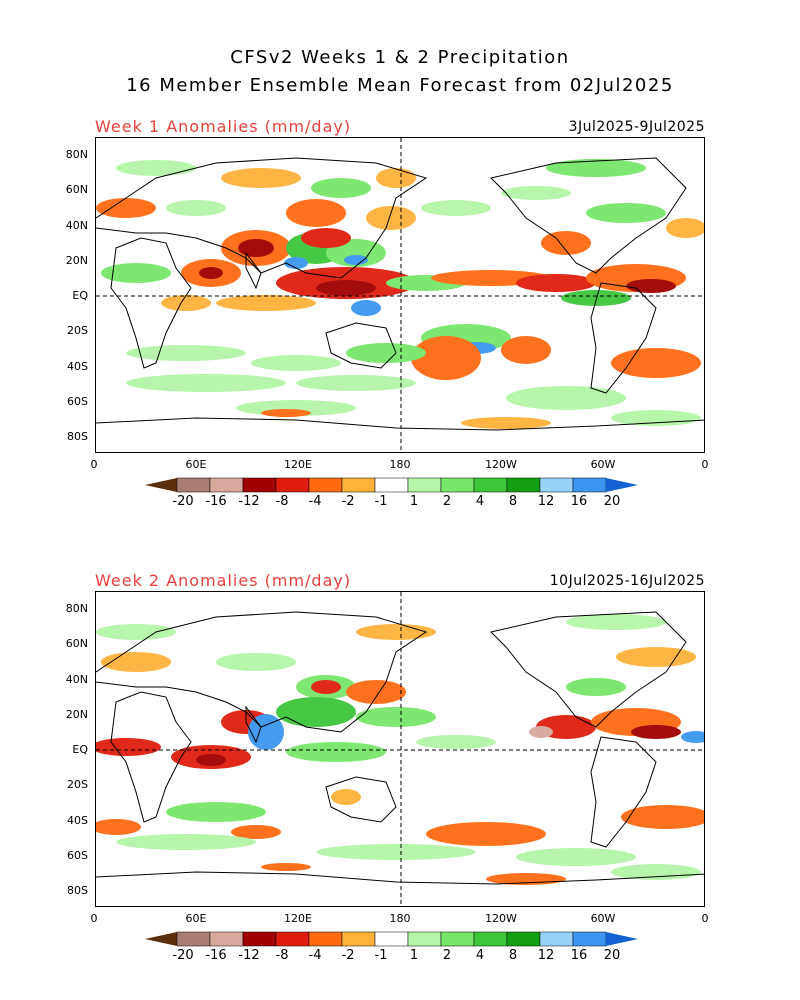 The width and height of the screenshot is (800, 1000). What do you see at coordinates (249, 955) in the screenshot?
I see `p2-cb-label: -12` at bounding box center [249, 955].